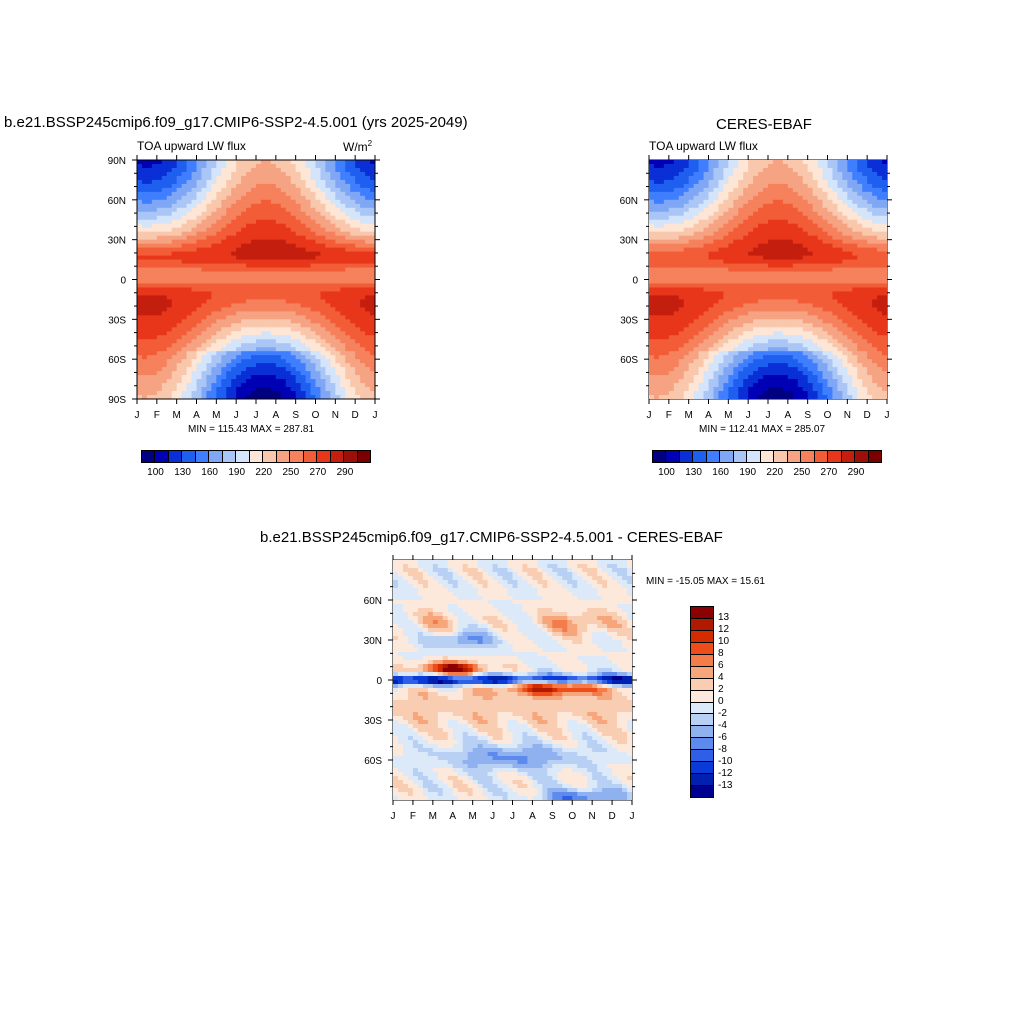 Image resolution: width=1024 pixels, height=1024 pixels. I want to click on colorbar-swatch, so click(283, 456).